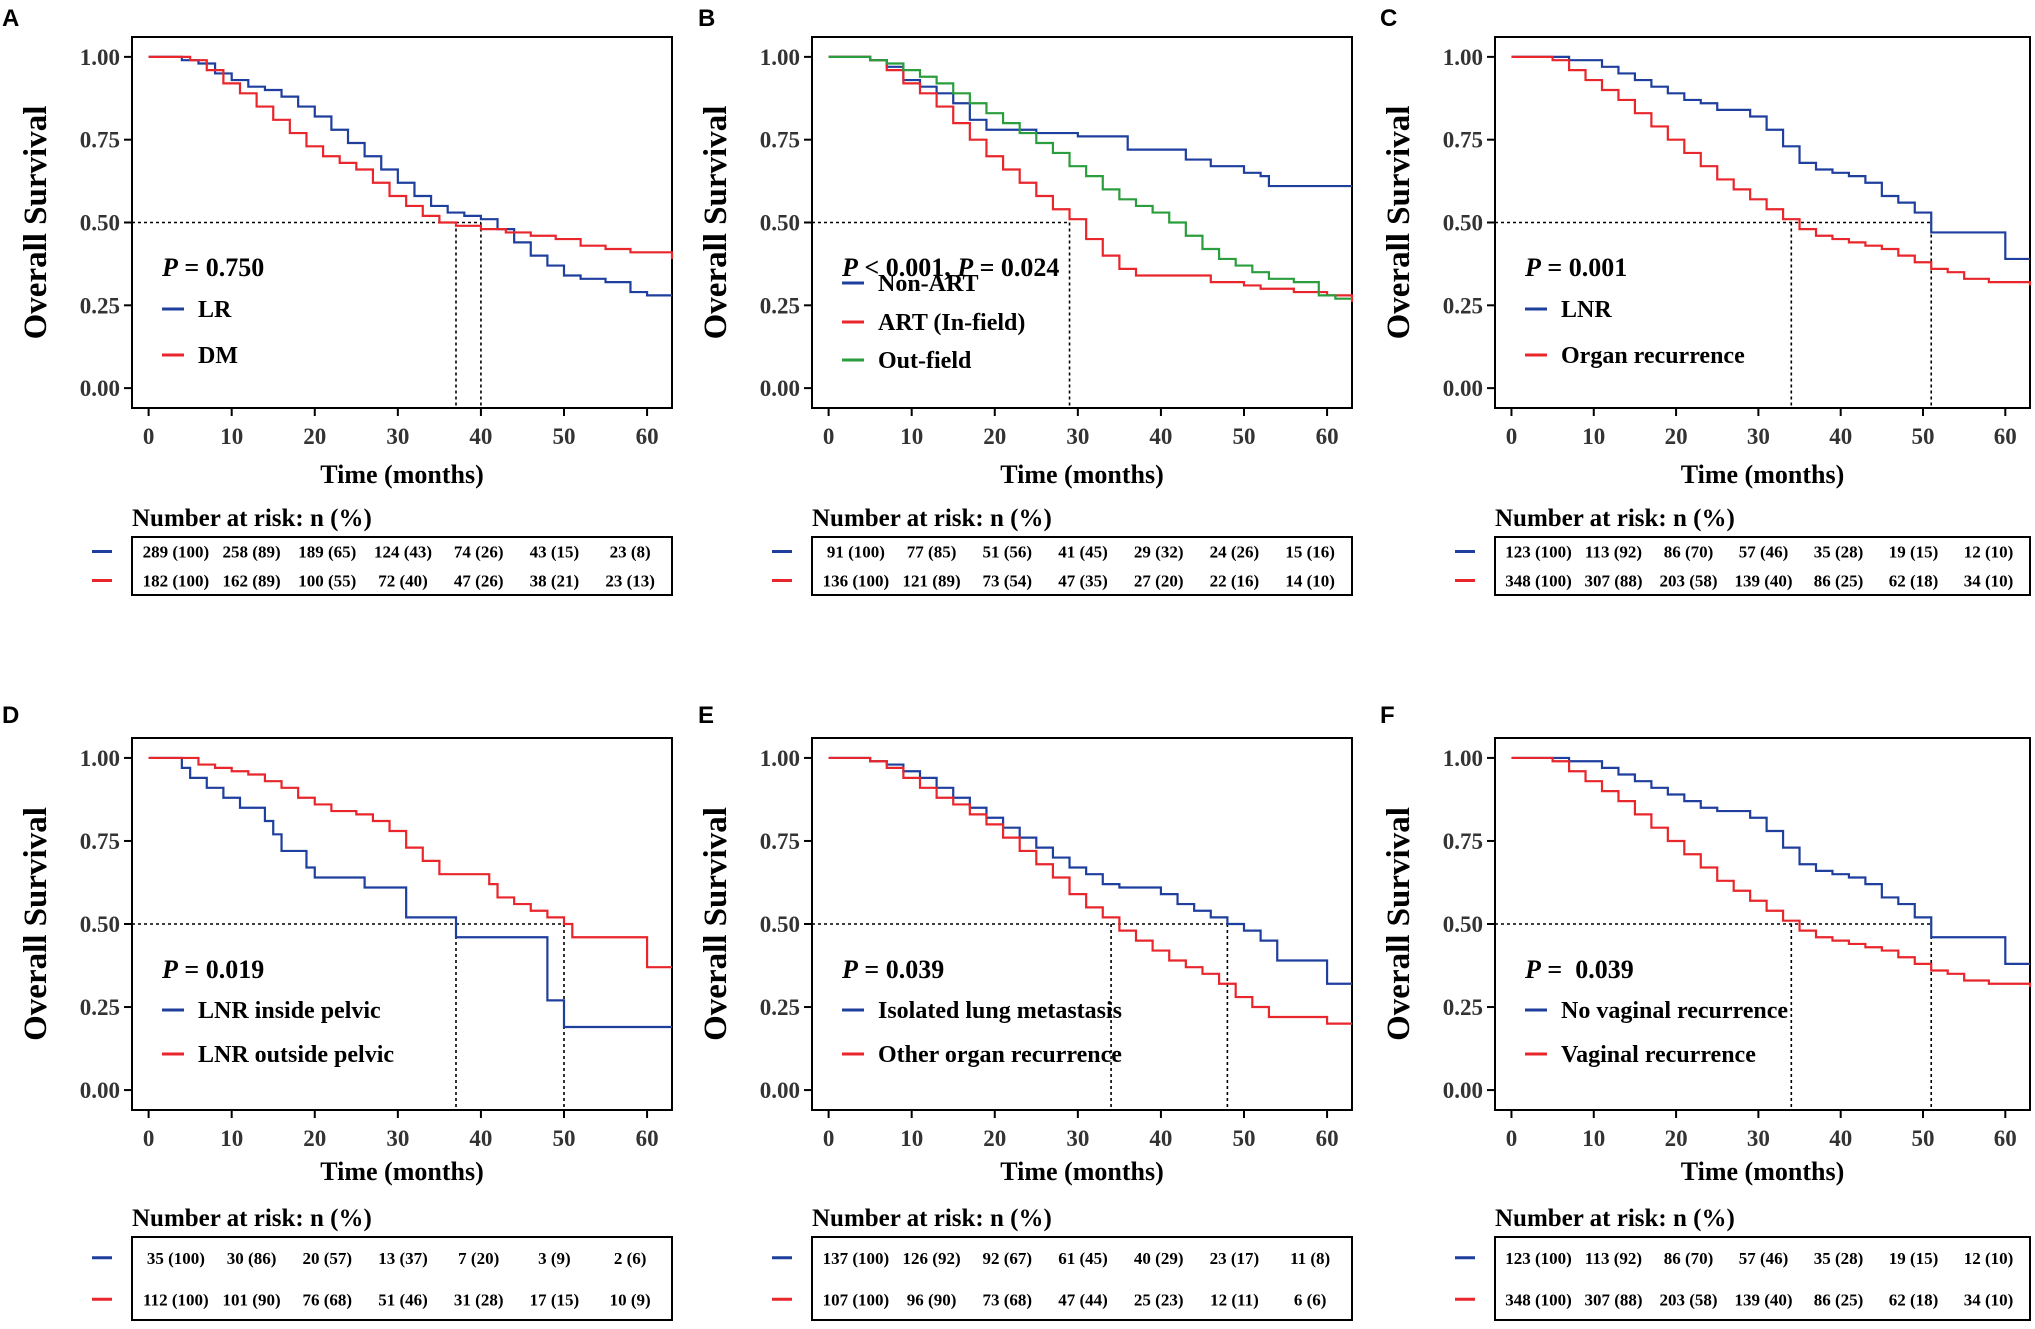 This screenshot has height=1329, width=2035. What do you see at coordinates (218, 356) in the screenshot?
I see `legend-label: DM` at bounding box center [218, 356].